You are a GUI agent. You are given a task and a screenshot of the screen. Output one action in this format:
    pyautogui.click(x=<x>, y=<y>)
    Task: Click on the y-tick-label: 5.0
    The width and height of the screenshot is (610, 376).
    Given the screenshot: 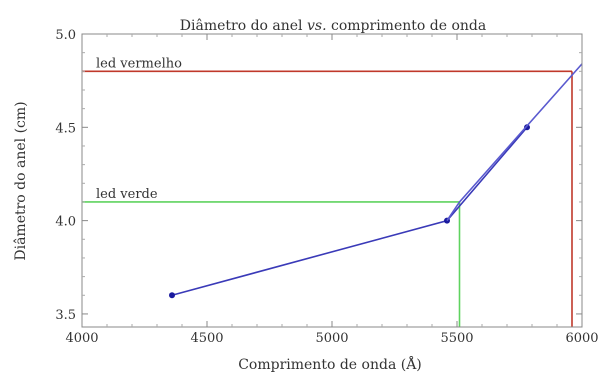 What is the action you would take?
    pyautogui.click(x=65, y=35)
    